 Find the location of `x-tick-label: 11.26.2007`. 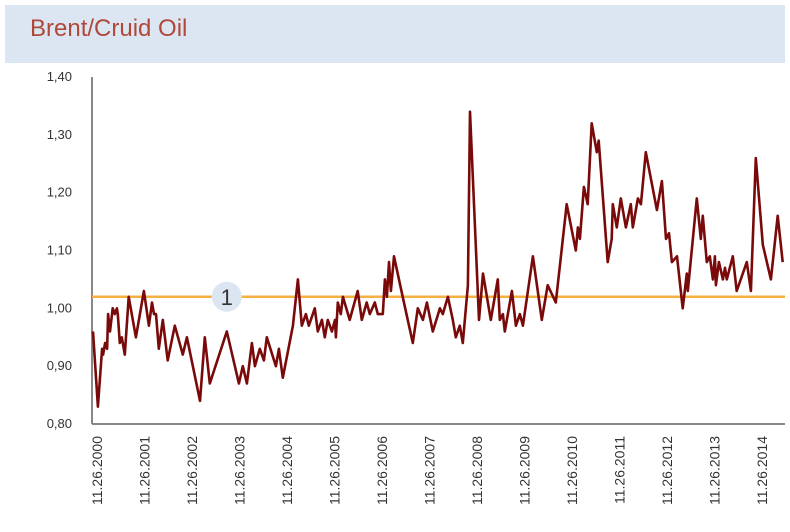

x-tick-label: 11.26.2007 is located at coordinates (429, 470).